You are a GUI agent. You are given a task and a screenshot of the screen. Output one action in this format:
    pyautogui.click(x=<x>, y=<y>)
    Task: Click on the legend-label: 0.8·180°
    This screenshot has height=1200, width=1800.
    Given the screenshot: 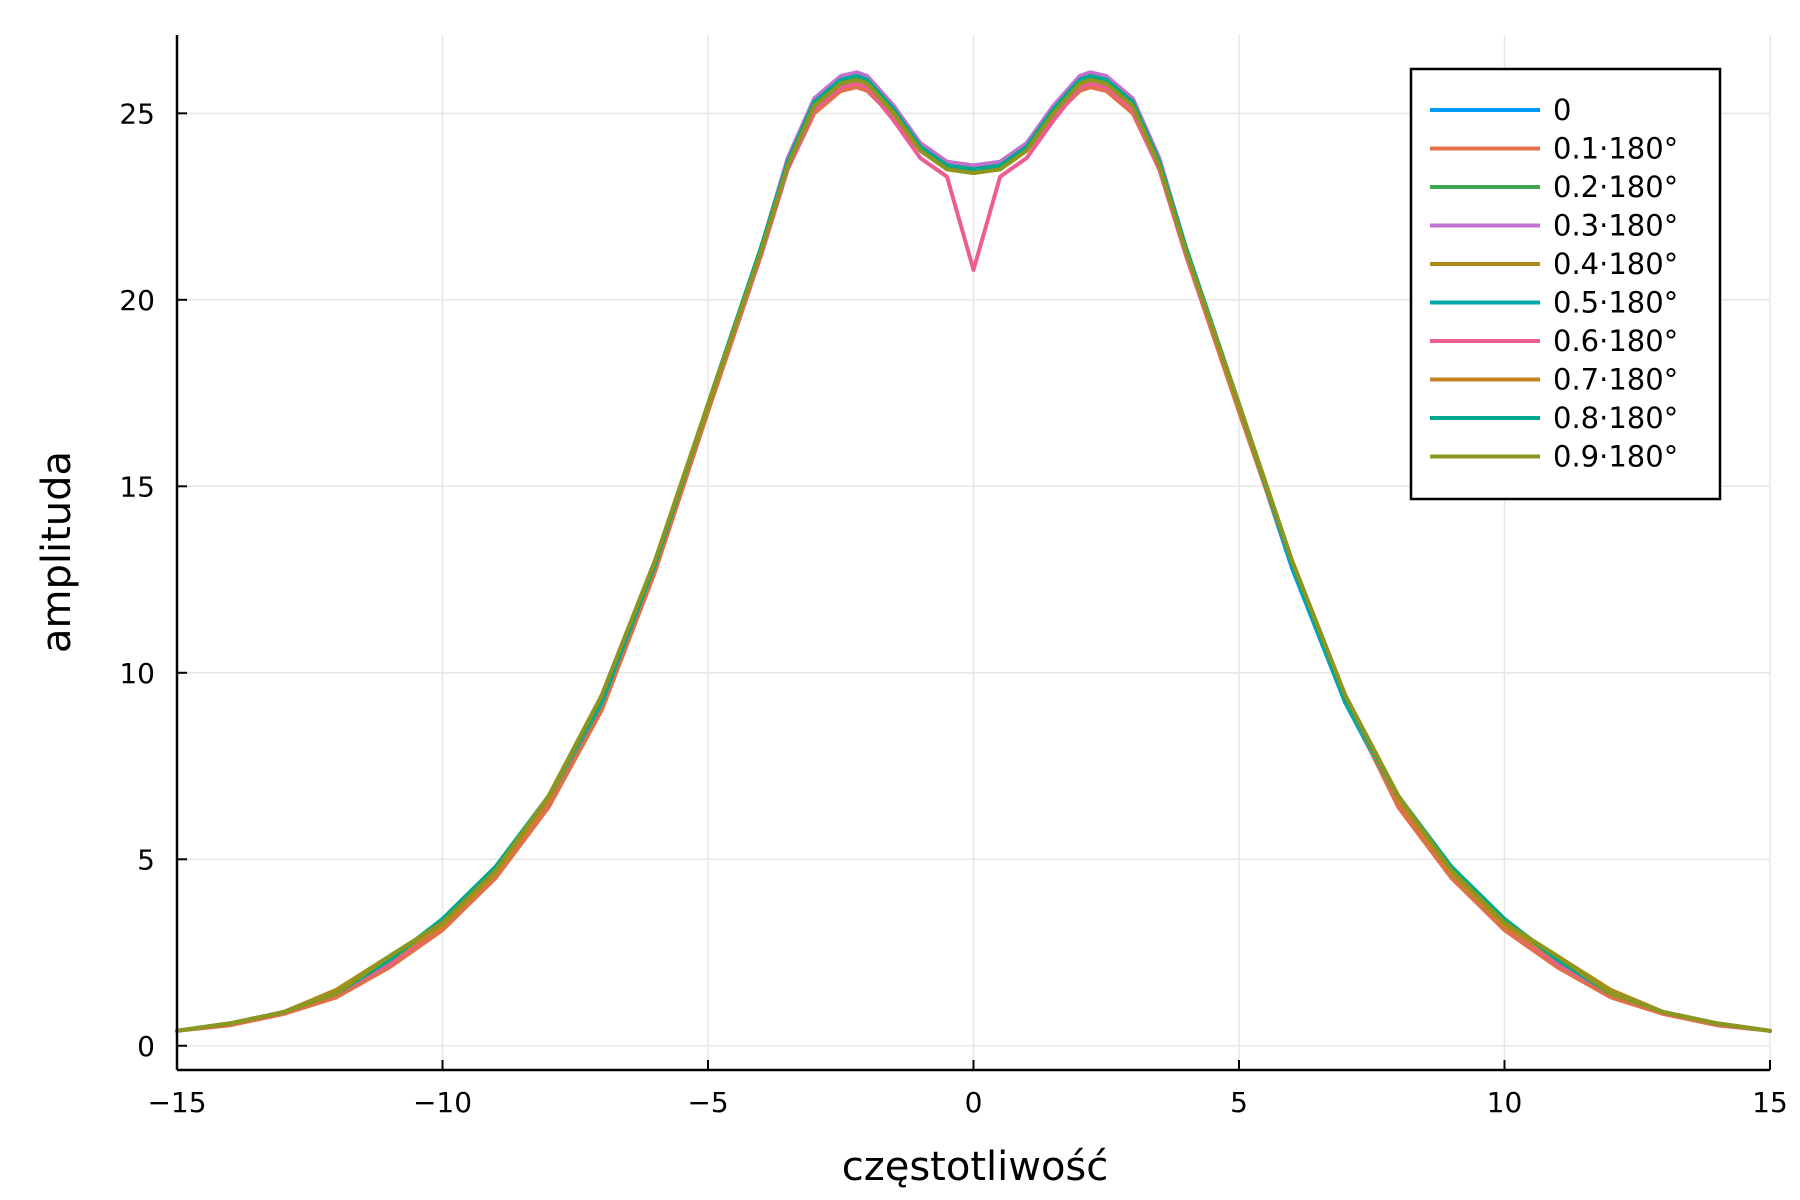 What is the action you would take?
    pyautogui.click(x=1615, y=418)
    